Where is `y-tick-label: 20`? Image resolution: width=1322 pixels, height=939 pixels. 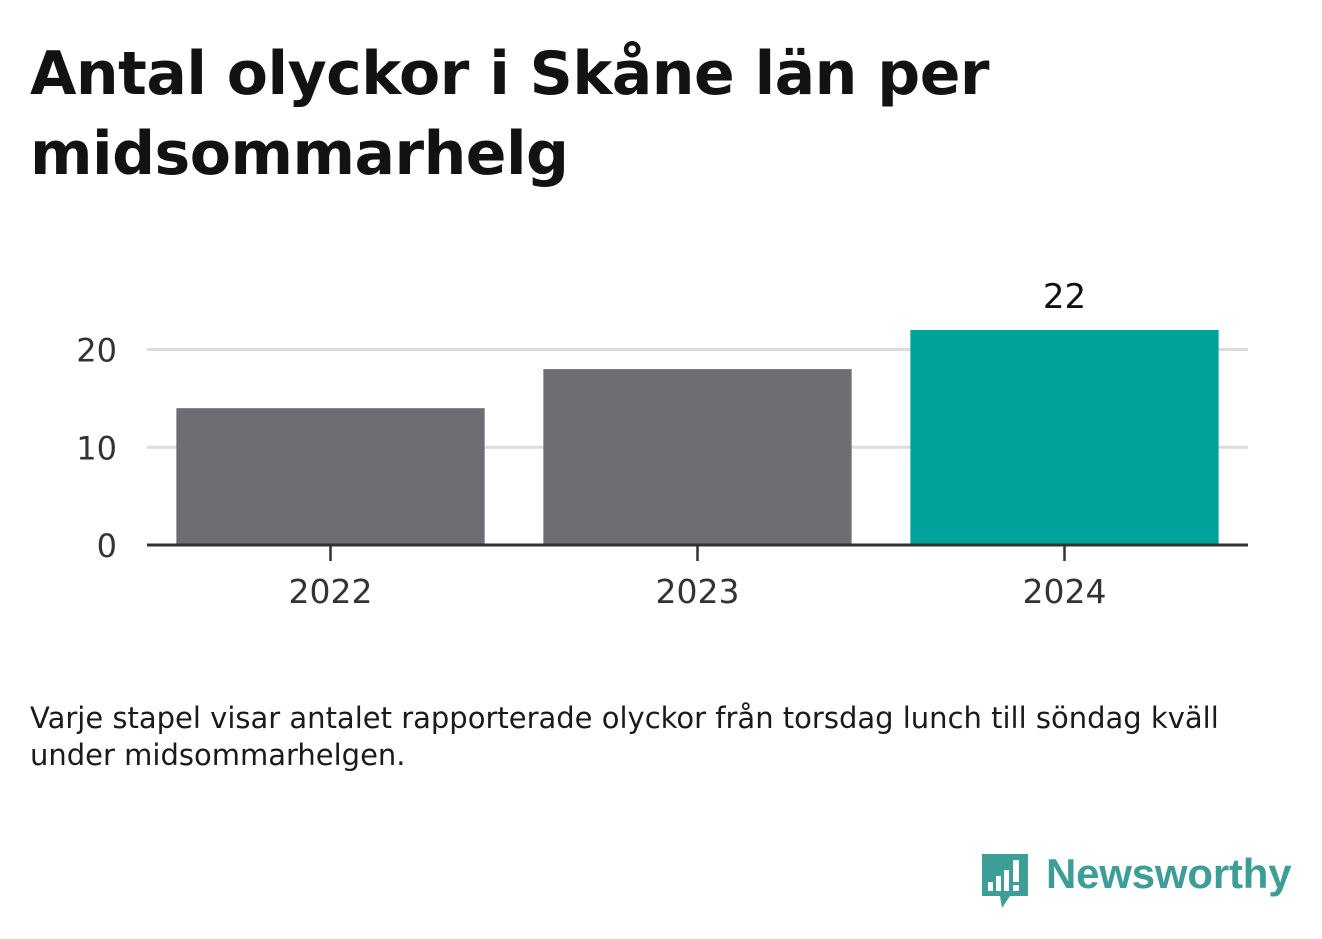 y-tick-label: 20 is located at coordinates (96, 351).